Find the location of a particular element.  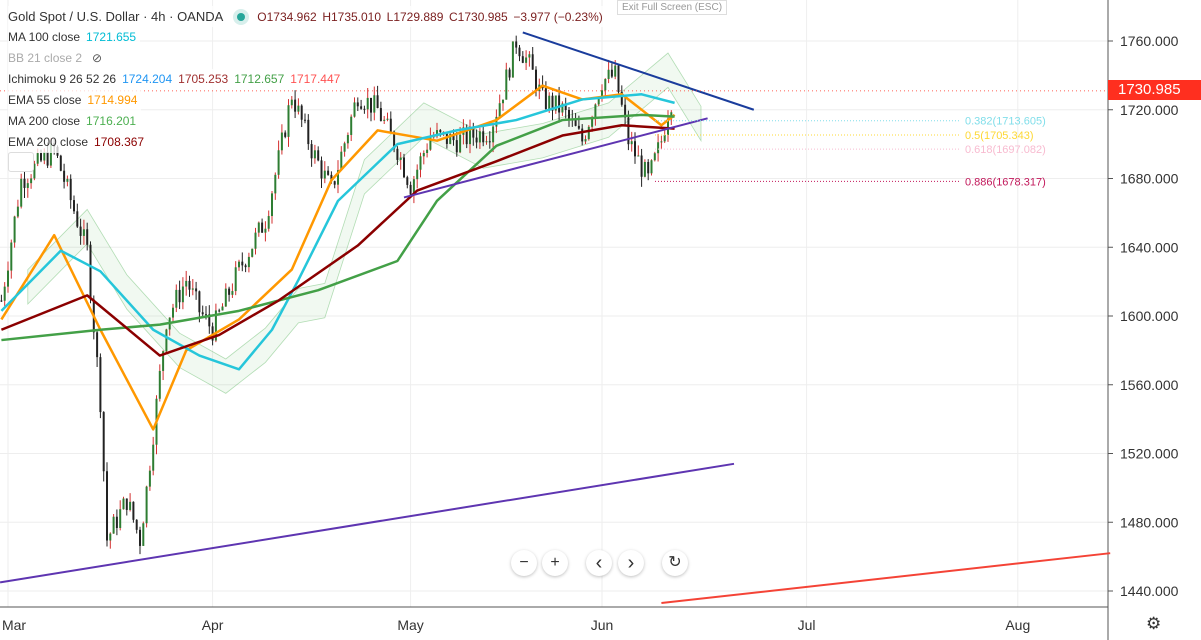

reset-chart-button: ↻ is located at coordinates (675, 563).